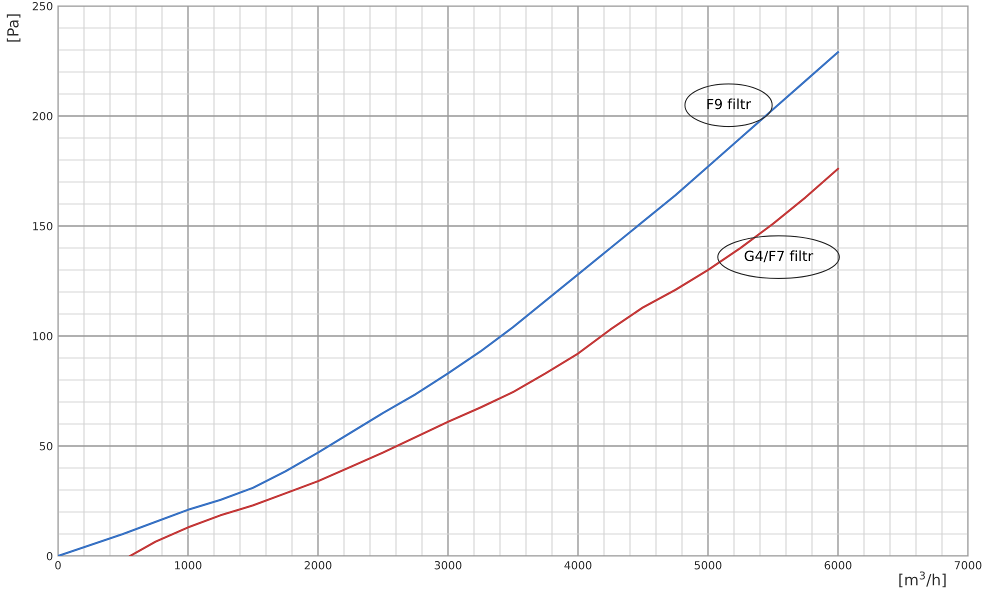 The width and height of the screenshot is (992, 598). What do you see at coordinates (838, 565) in the screenshot?
I see `x-tick-label: 6000` at bounding box center [838, 565].